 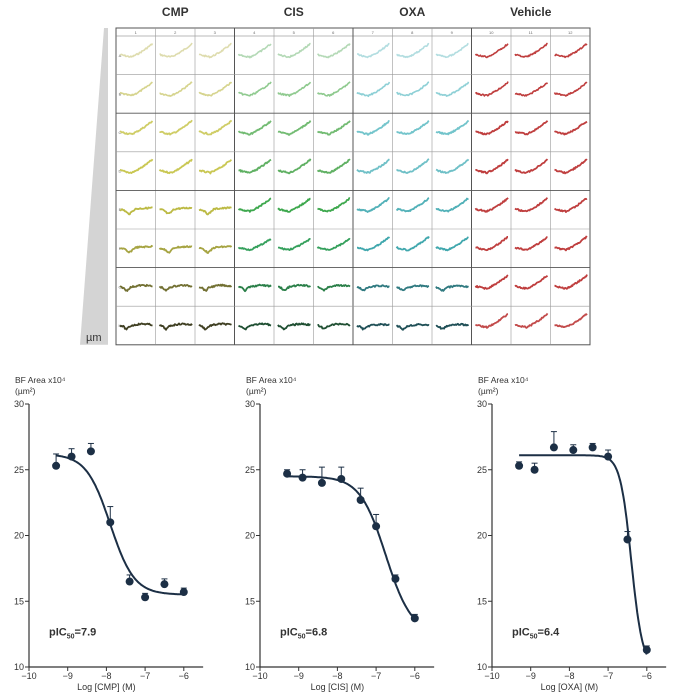 I want to click on x-axis-label: Log [OXA] (M), so click(x=570, y=687).